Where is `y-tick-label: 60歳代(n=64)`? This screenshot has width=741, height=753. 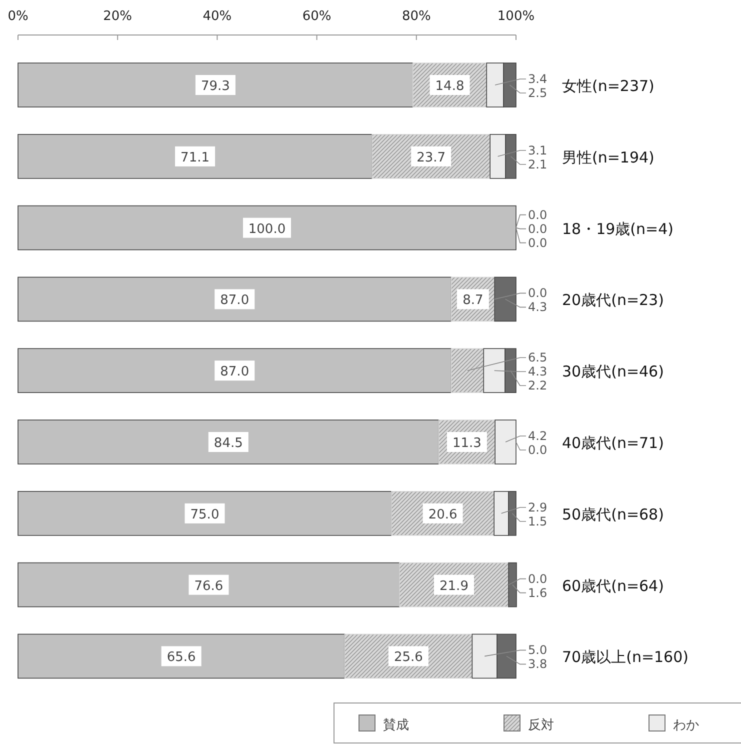 y-tick-label: 60歳代(n=64) is located at coordinates (613, 585).